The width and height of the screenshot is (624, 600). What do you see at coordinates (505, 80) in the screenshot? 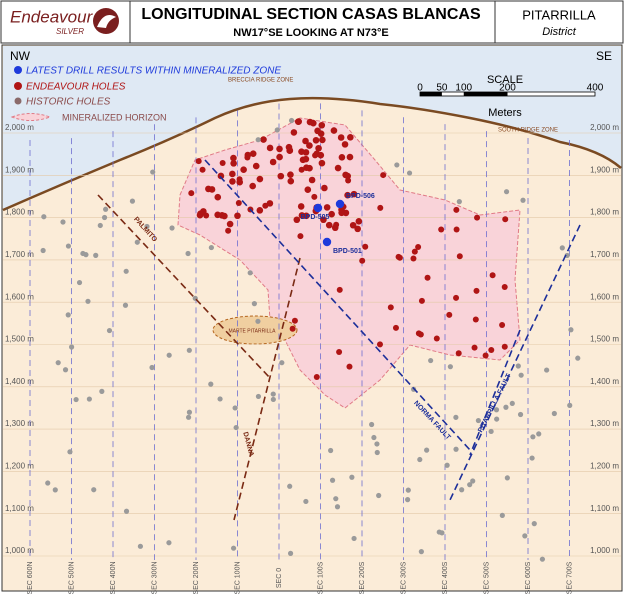
I see `scale-title: SCALE` at bounding box center [505, 80].